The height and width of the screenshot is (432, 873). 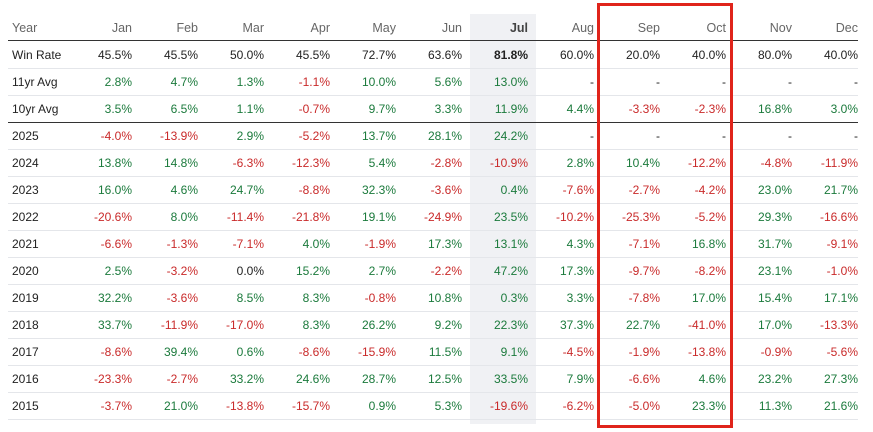 What do you see at coordinates (118, 81) in the screenshot?
I see `value-cell: 2.8%` at bounding box center [118, 81].